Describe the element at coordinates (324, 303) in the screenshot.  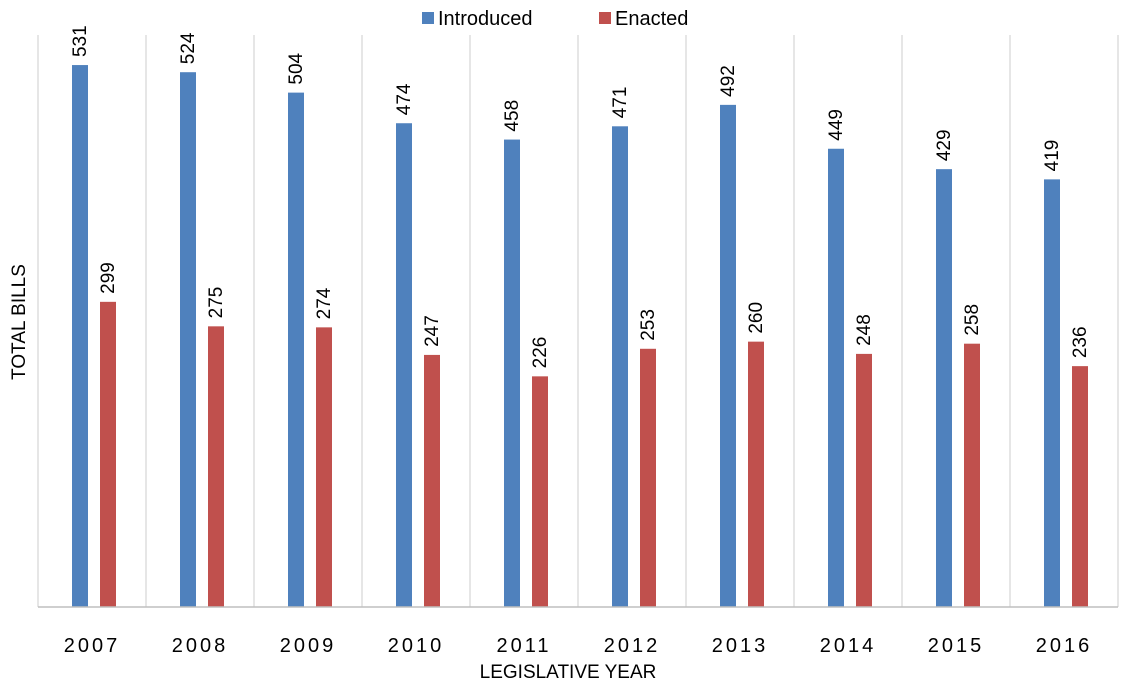
I see `data-label-enacted-2009: 274` at that location.